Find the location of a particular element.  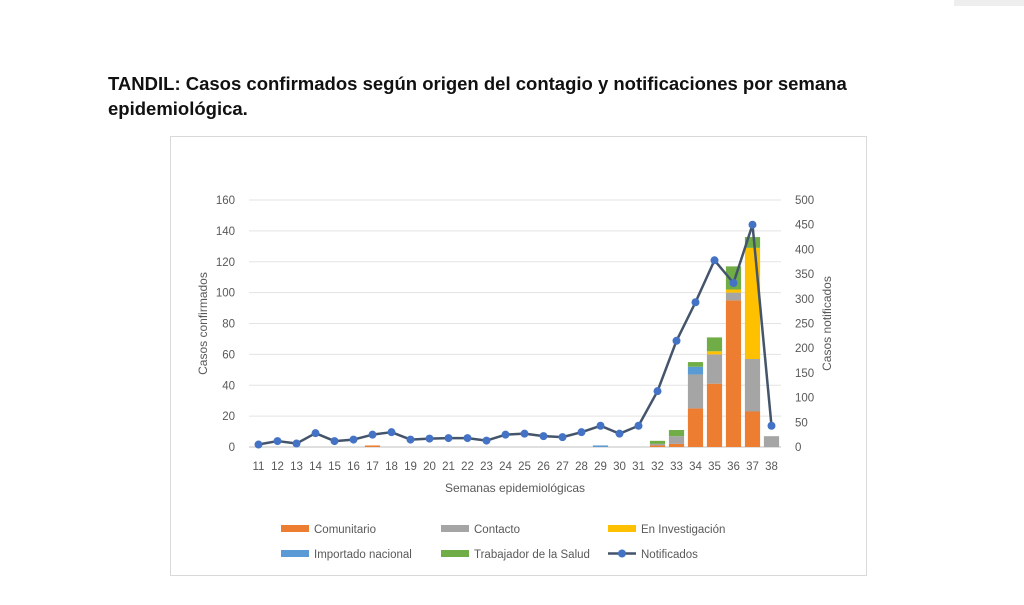

x-tick-label: 27 is located at coordinates (562, 467).